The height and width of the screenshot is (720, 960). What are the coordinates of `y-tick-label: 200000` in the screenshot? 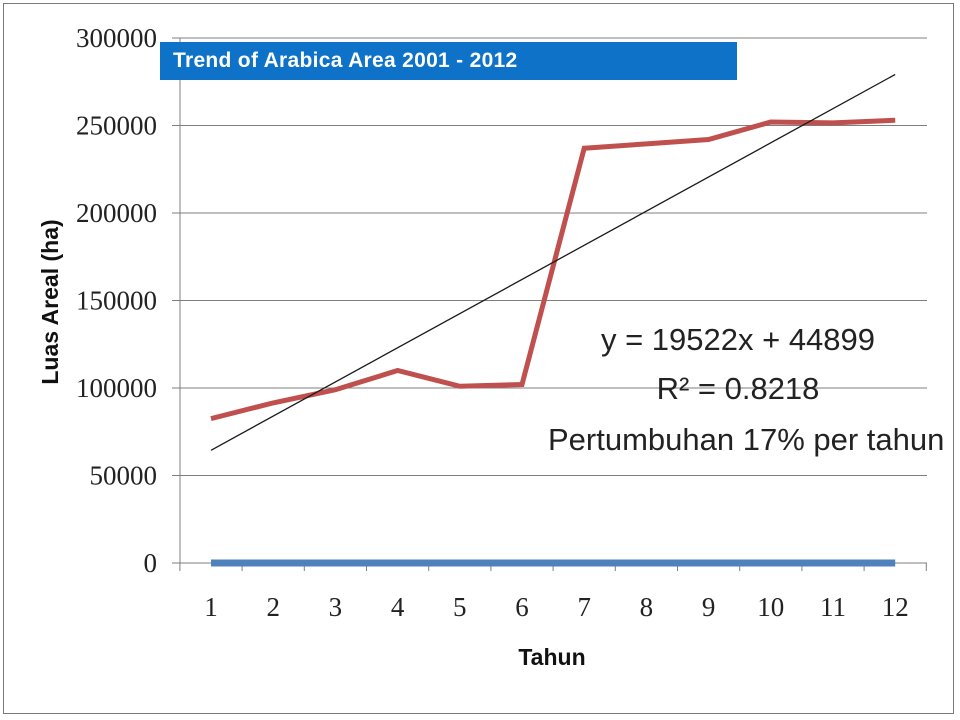 It's located at (116, 213).